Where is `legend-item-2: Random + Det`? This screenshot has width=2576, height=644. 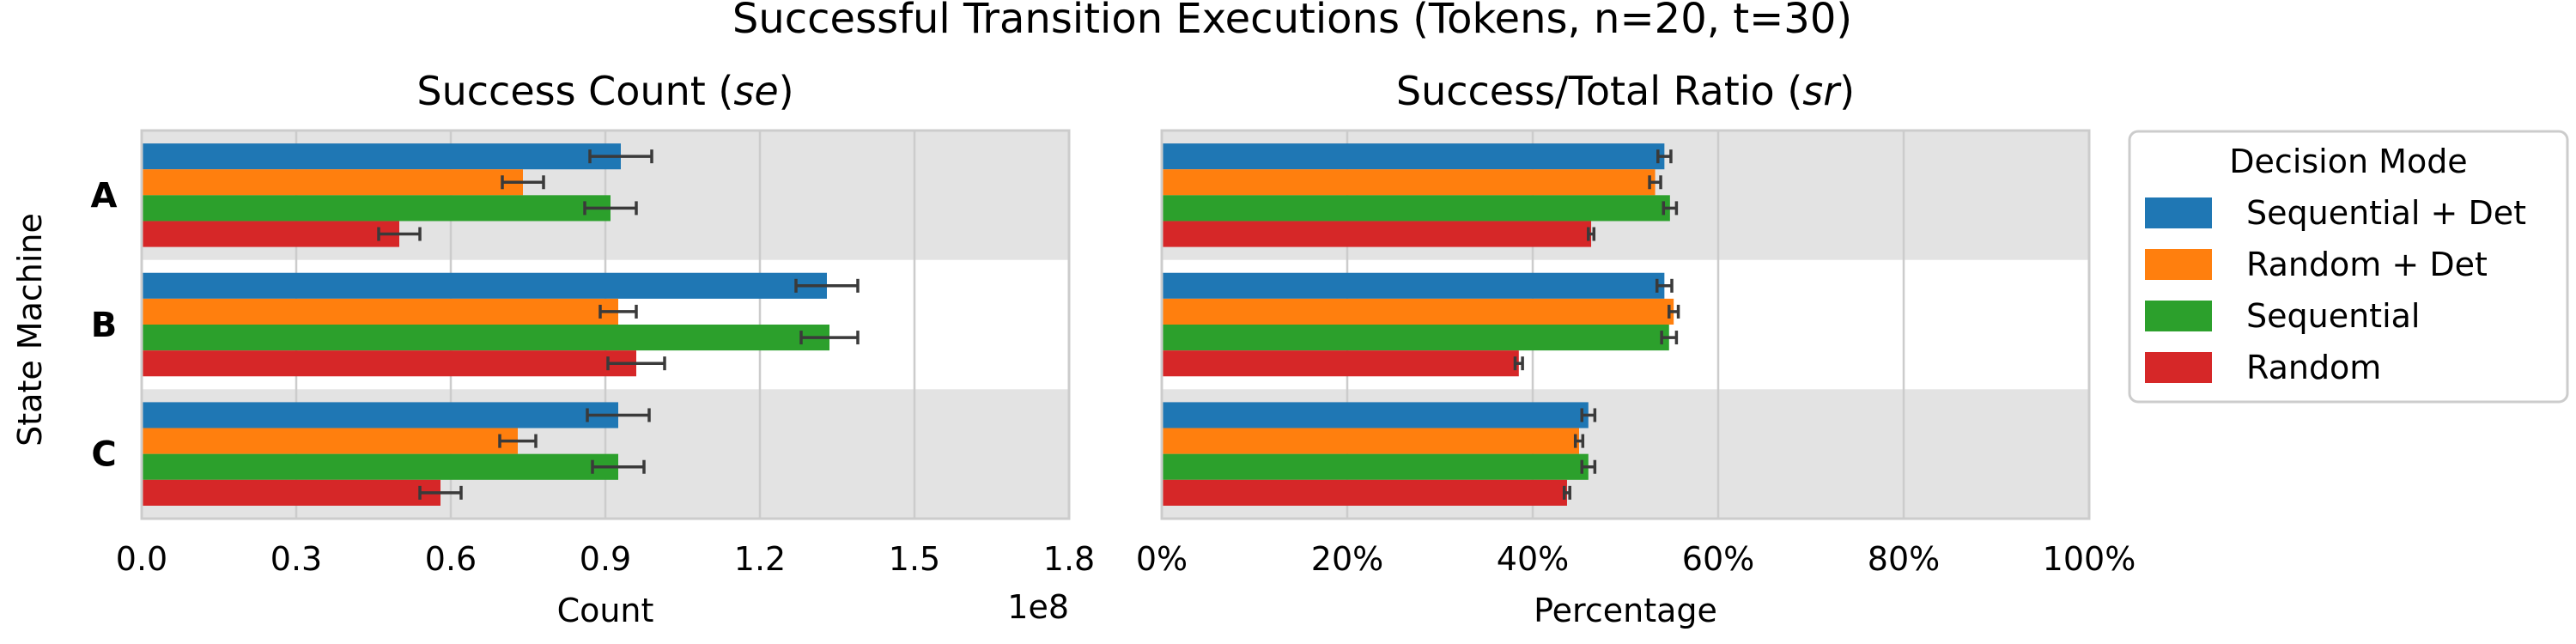
legend-item-2: Random + Det is located at coordinates (2317, 264).